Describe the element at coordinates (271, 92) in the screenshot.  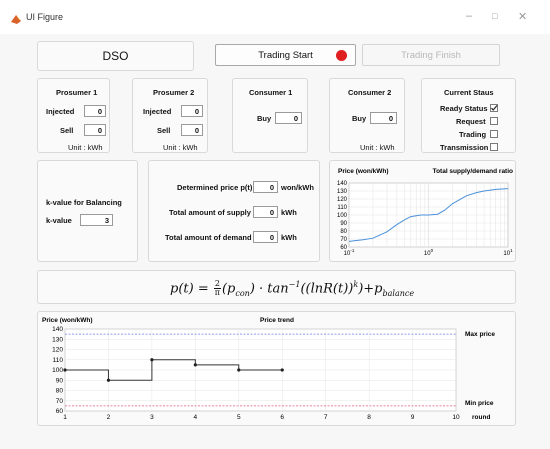
I see `consumer1-title: Consumer 1` at that location.